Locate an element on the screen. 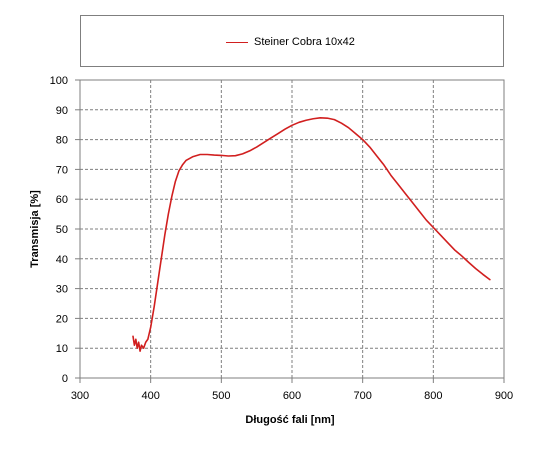 The image size is (550, 449). y-tick-label: 70 is located at coordinates (62, 170).